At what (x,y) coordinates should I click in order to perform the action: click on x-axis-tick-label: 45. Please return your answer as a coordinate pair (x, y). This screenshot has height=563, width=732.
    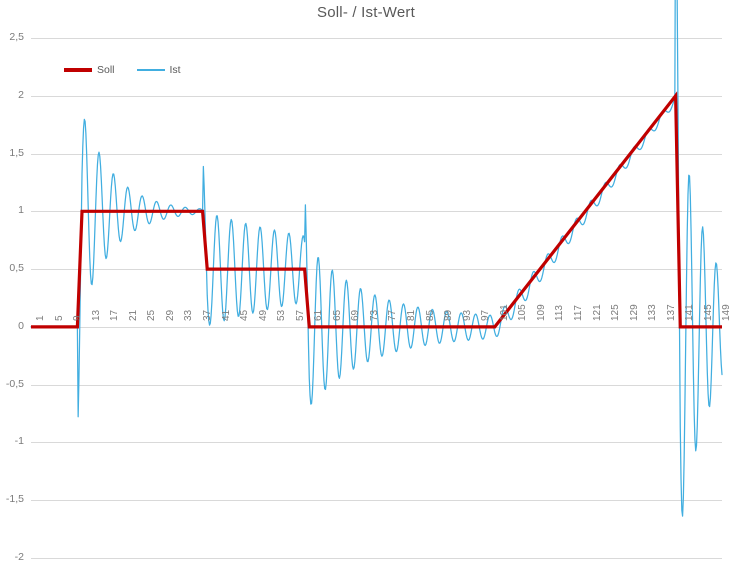
    Looking at the image, I should click on (245, 315).